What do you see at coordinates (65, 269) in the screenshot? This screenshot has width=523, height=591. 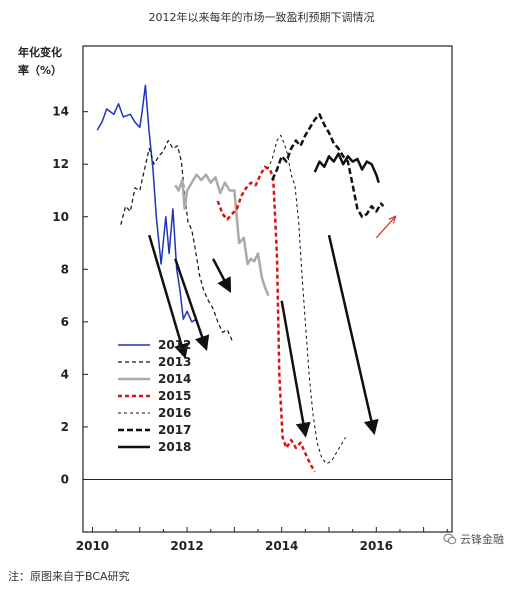 I see `y-tick-label: 8` at bounding box center [65, 269].